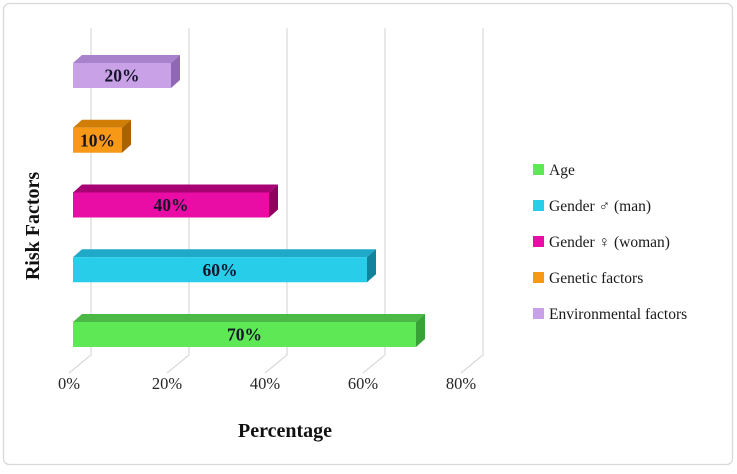 Image resolution: width=737 pixels, height=474 pixels. I want to click on bar-data-label: 70%, so click(244, 335).